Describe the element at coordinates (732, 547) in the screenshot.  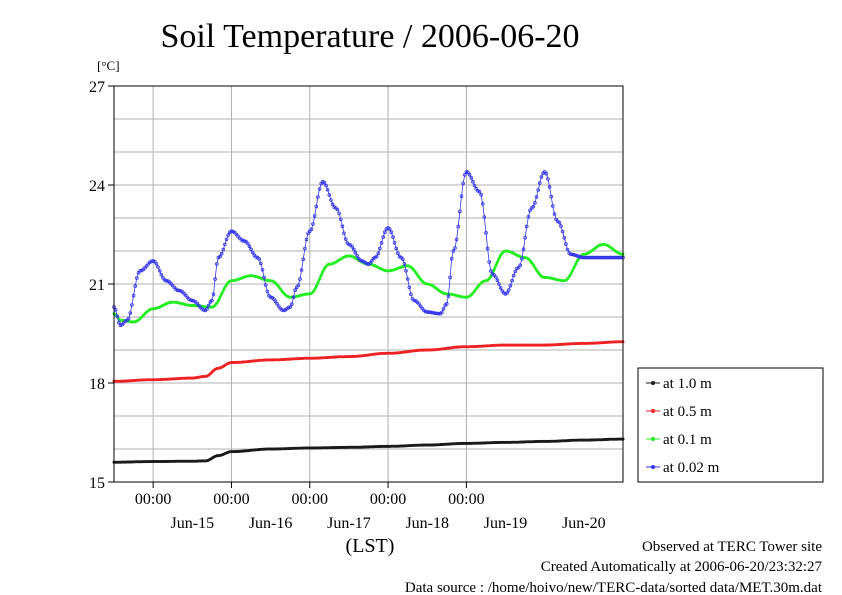
I see `footer-observed-site: Observed at TERC Tower site` at that location.